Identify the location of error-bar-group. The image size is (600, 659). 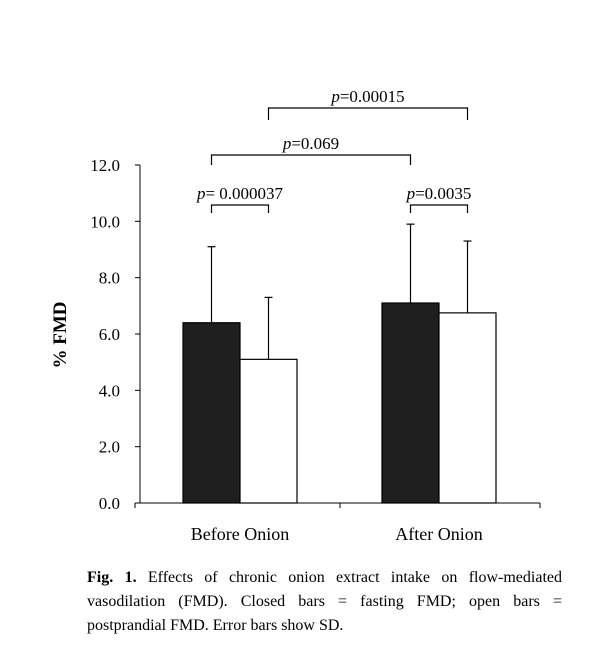
(339, 291).